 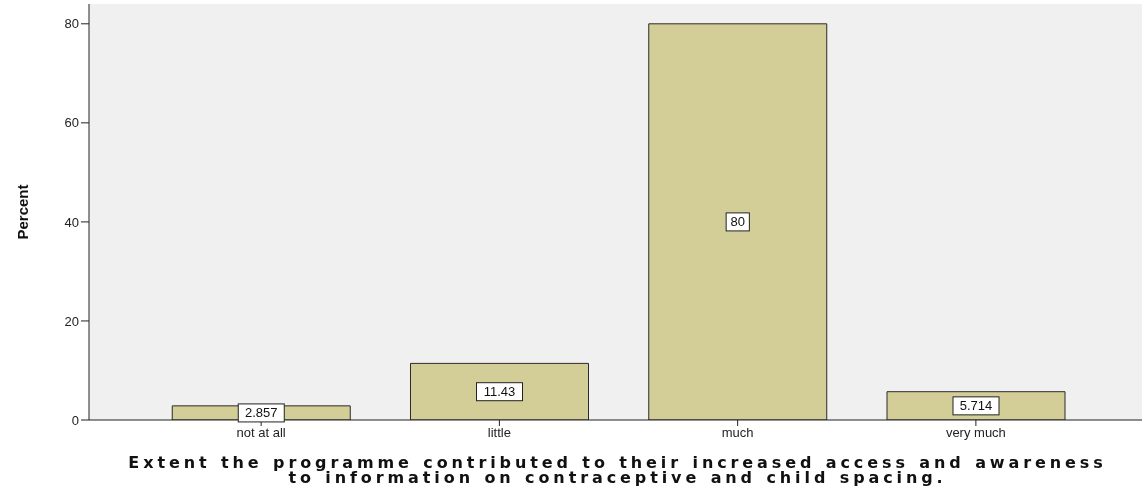 I want to click on x-tick-label: not at all, so click(x=261, y=433).